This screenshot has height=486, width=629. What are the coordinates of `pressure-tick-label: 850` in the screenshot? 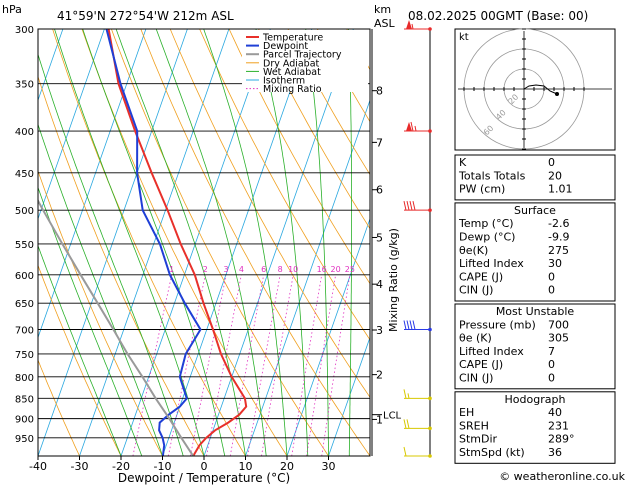 It's located at (24, 399).